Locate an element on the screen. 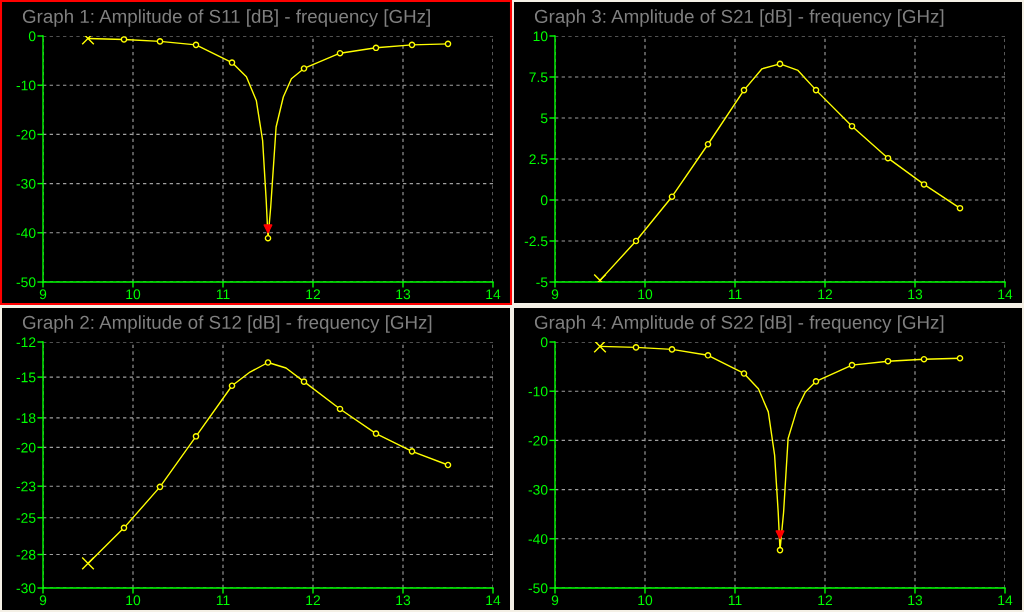 This screenshot has height=612, width=1024. chart-title: Graph 3: Amplitude of S21 [dB] - frequency [GHz] is located at coordinates (739, 18).